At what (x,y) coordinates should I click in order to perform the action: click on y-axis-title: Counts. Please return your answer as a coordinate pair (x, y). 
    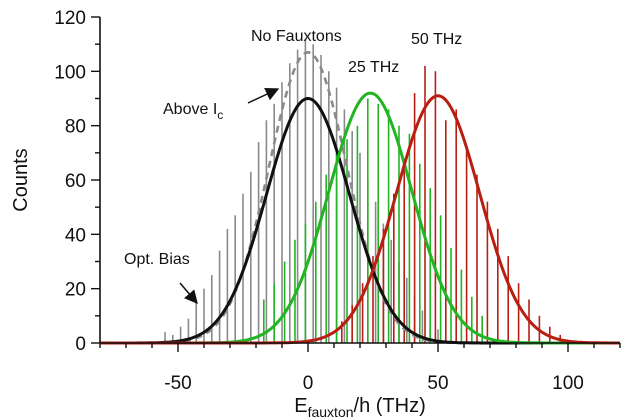
    Looking at the image, I should click on (21, 179).